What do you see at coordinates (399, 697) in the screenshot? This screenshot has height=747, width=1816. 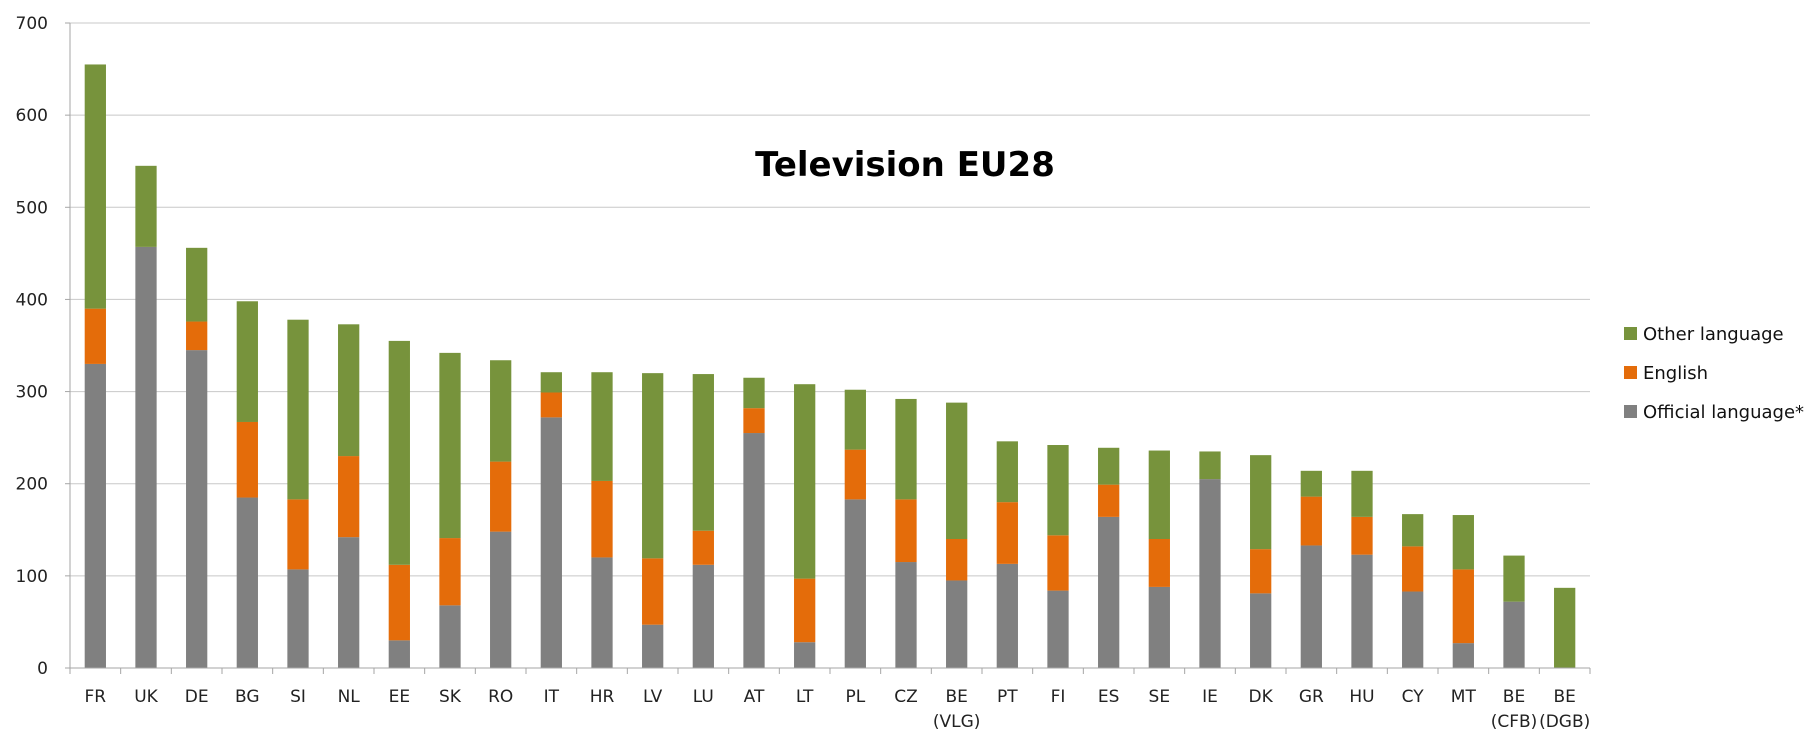 I see `x-tick-label: EE` at bounding box center [399, 697].